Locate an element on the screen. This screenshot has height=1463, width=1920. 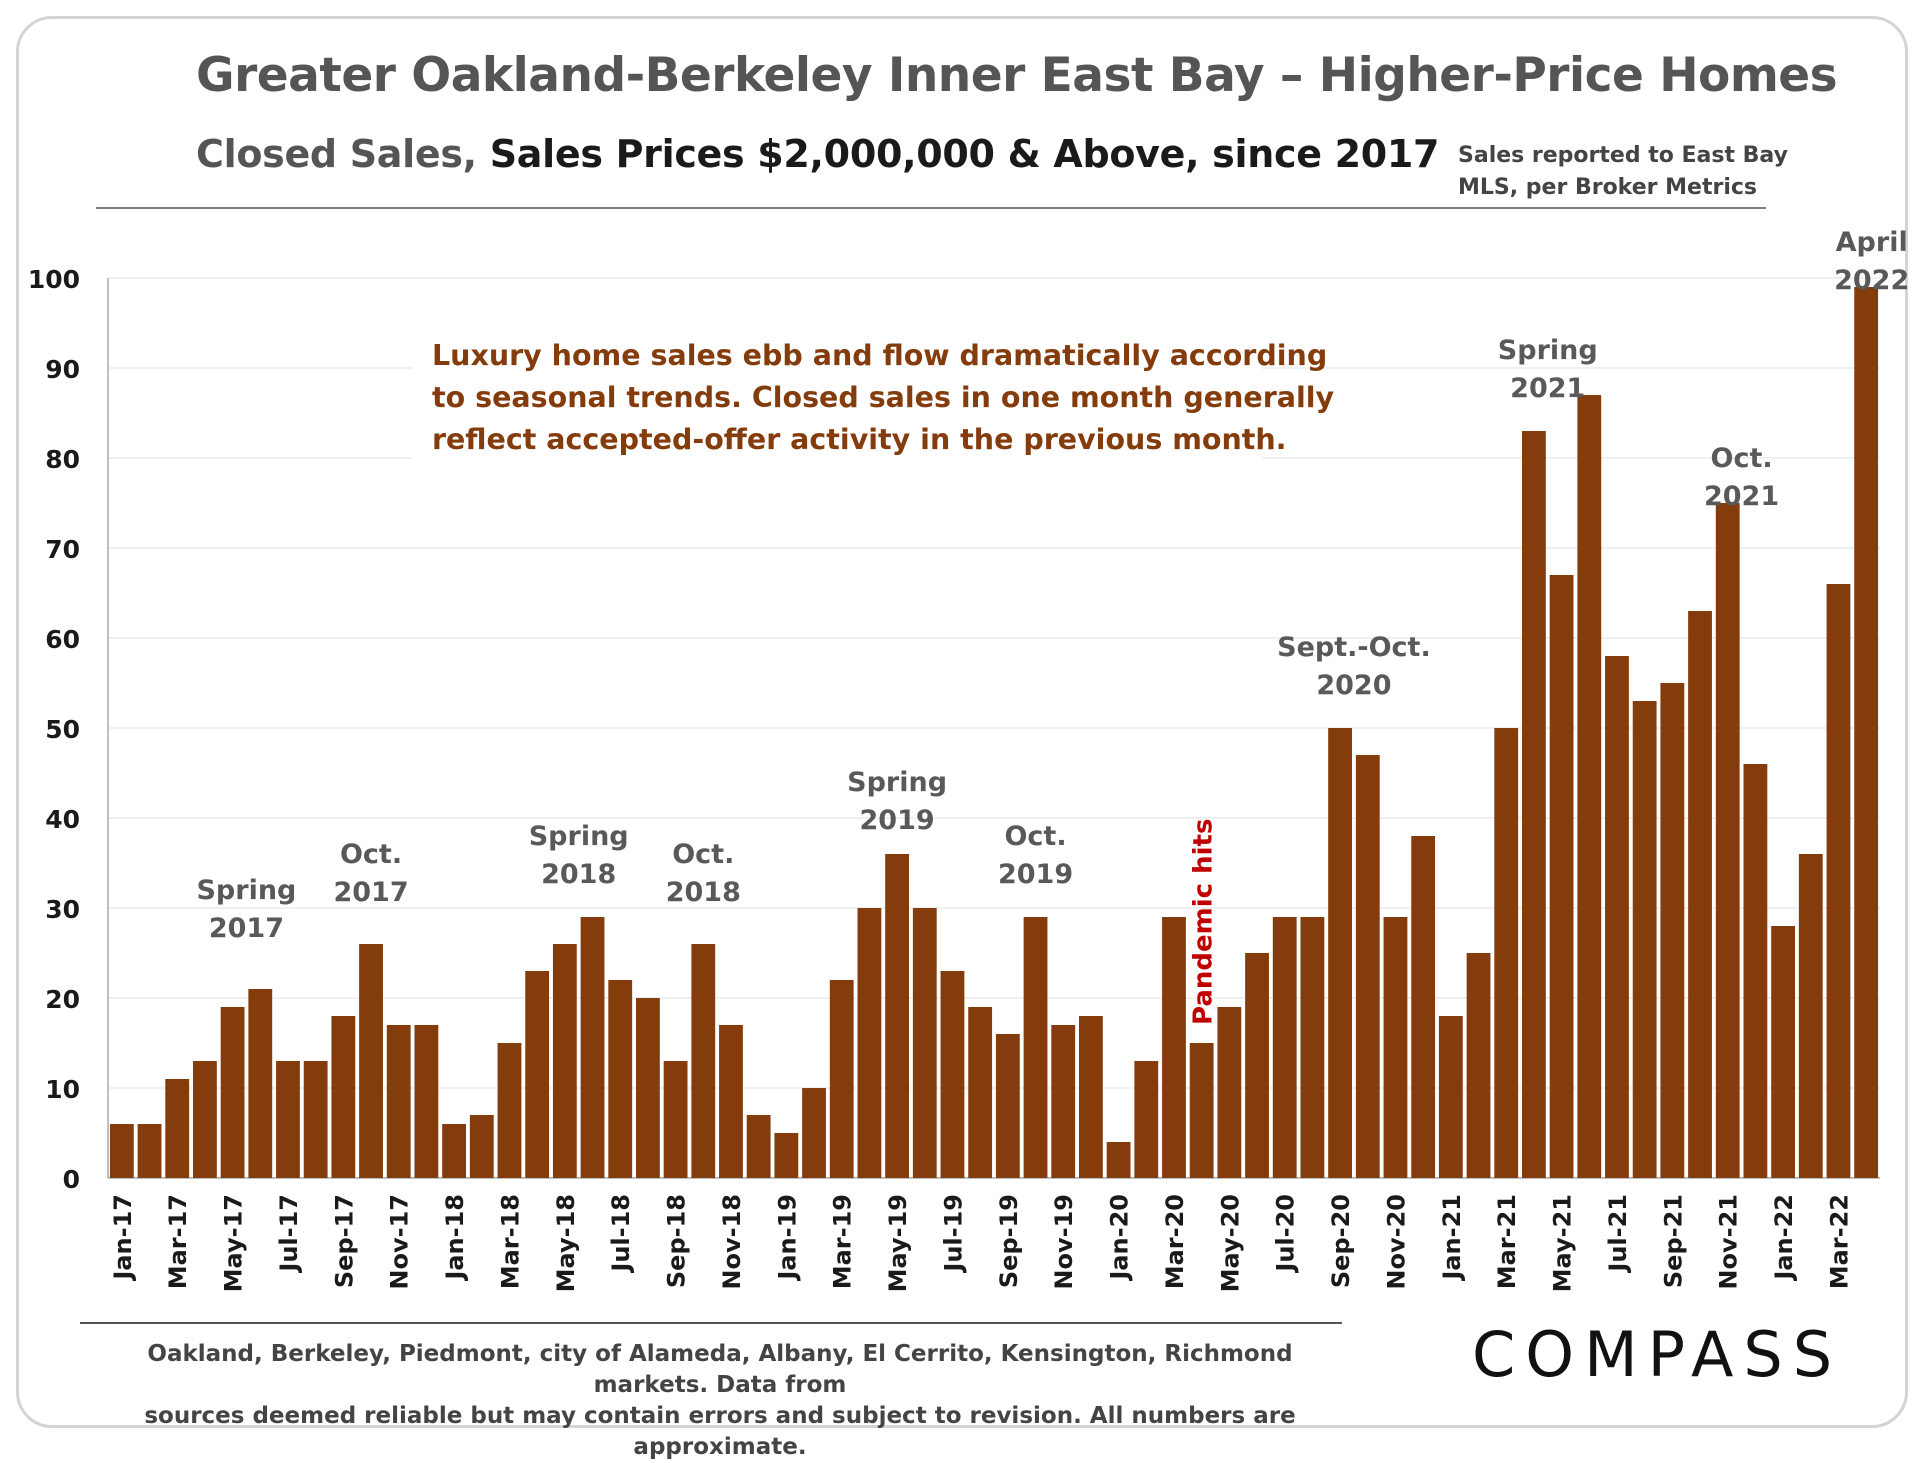
x-tick-label: Jan-21 is located at coordinates (1452, 1238).